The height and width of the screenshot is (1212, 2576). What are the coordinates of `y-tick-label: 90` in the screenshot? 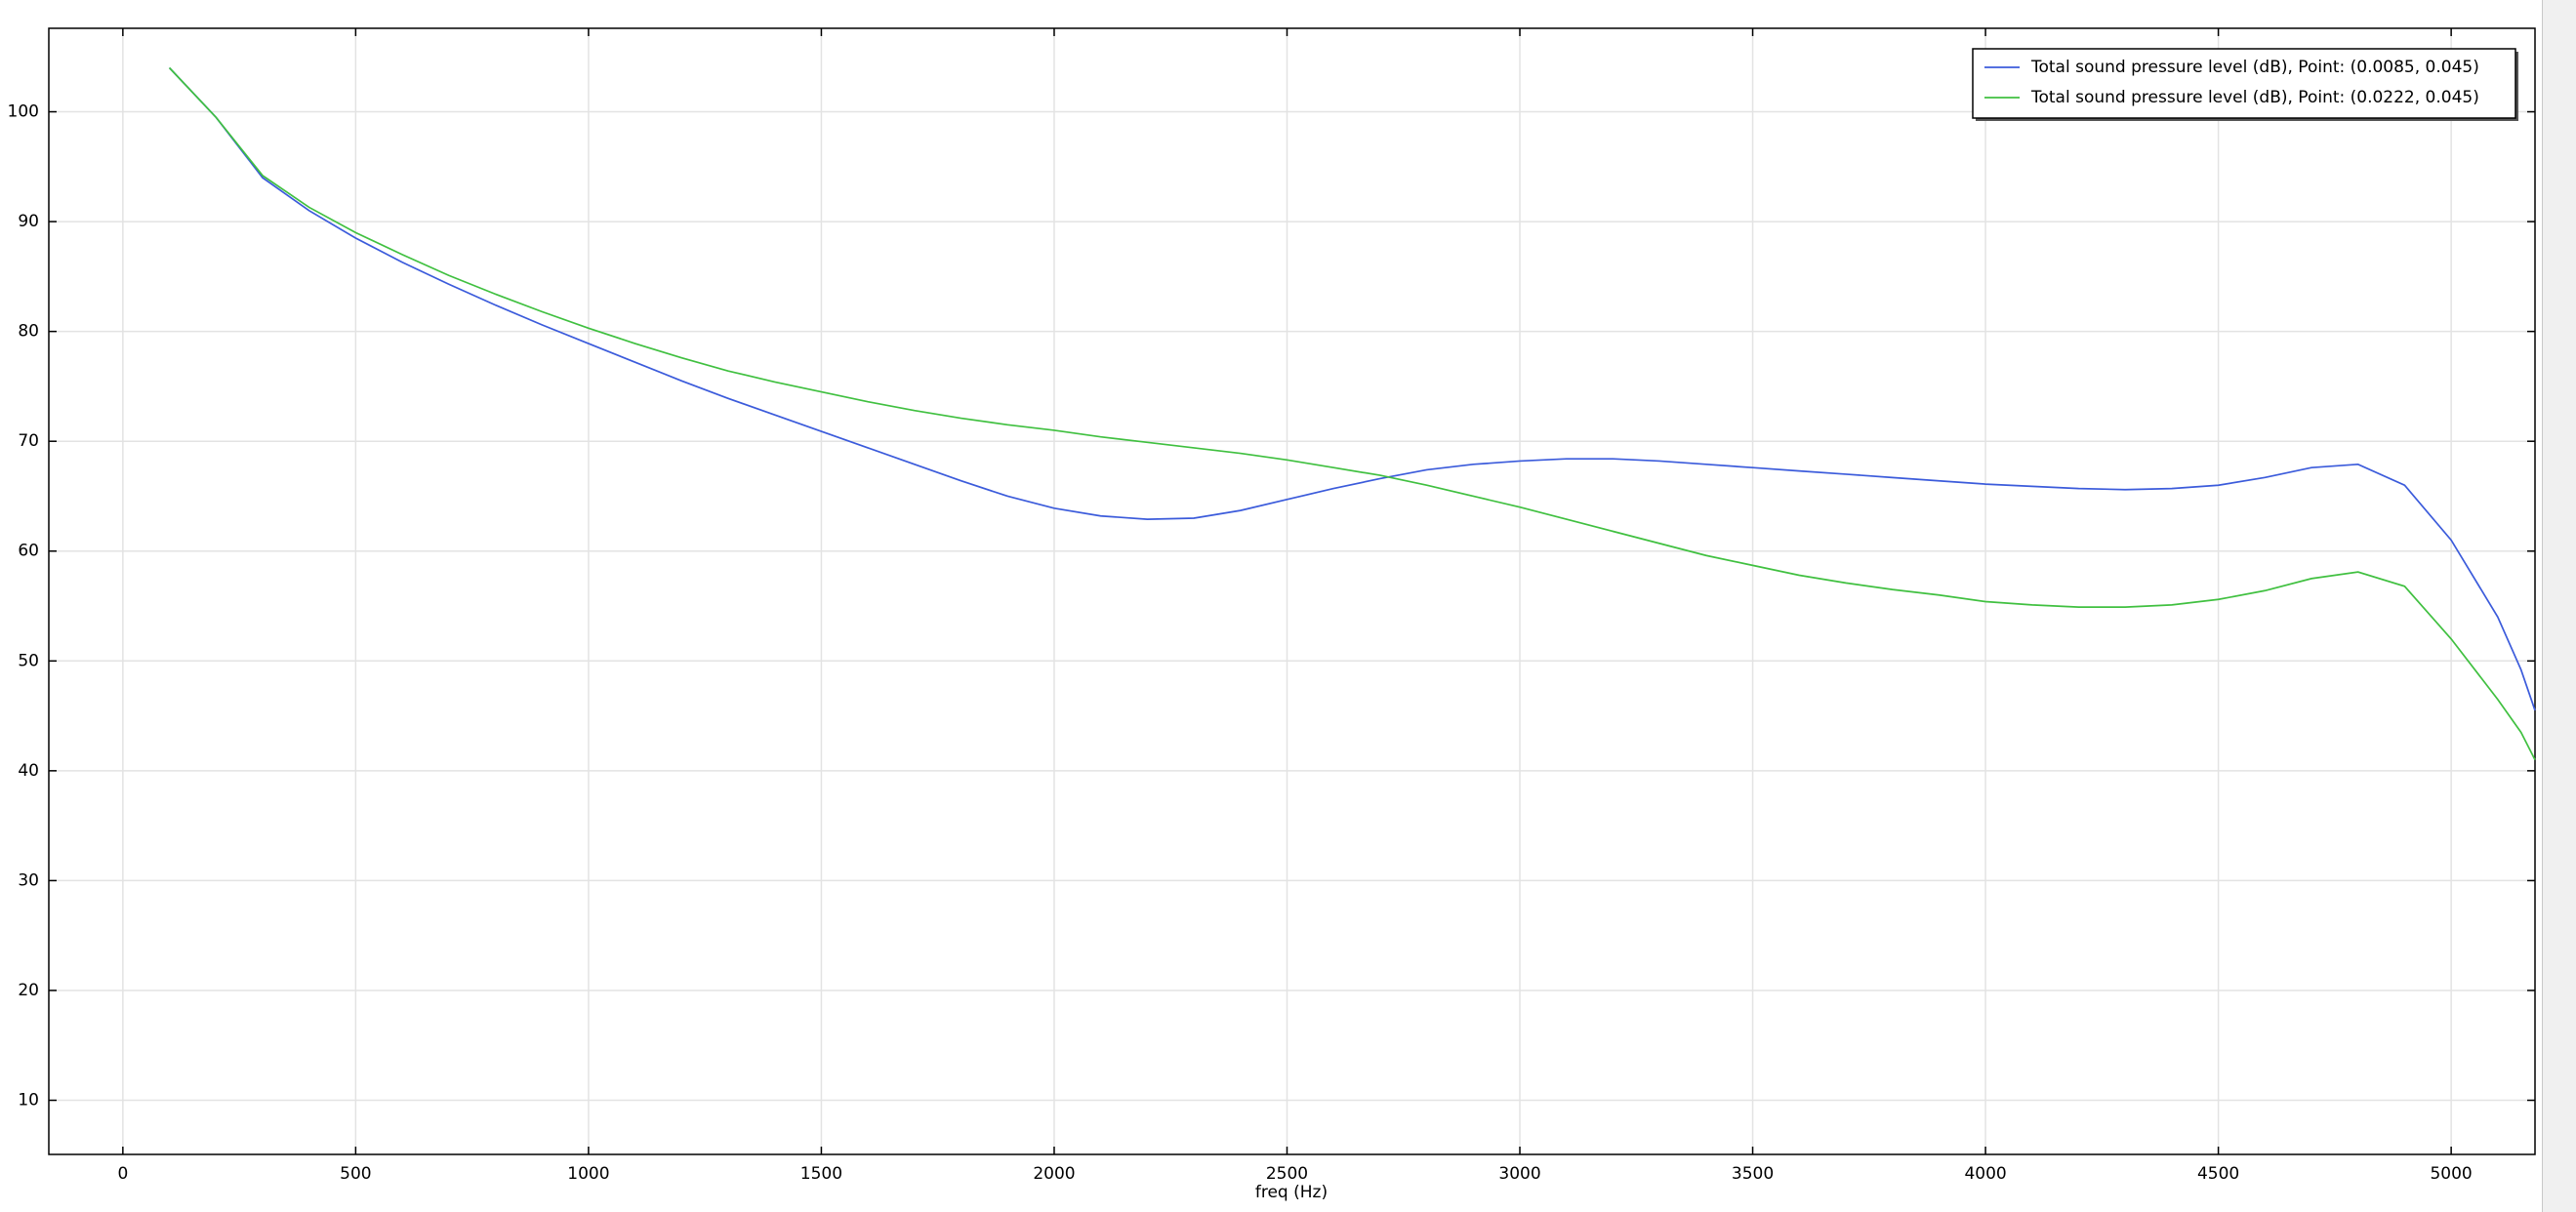 It's located at (28, 221).